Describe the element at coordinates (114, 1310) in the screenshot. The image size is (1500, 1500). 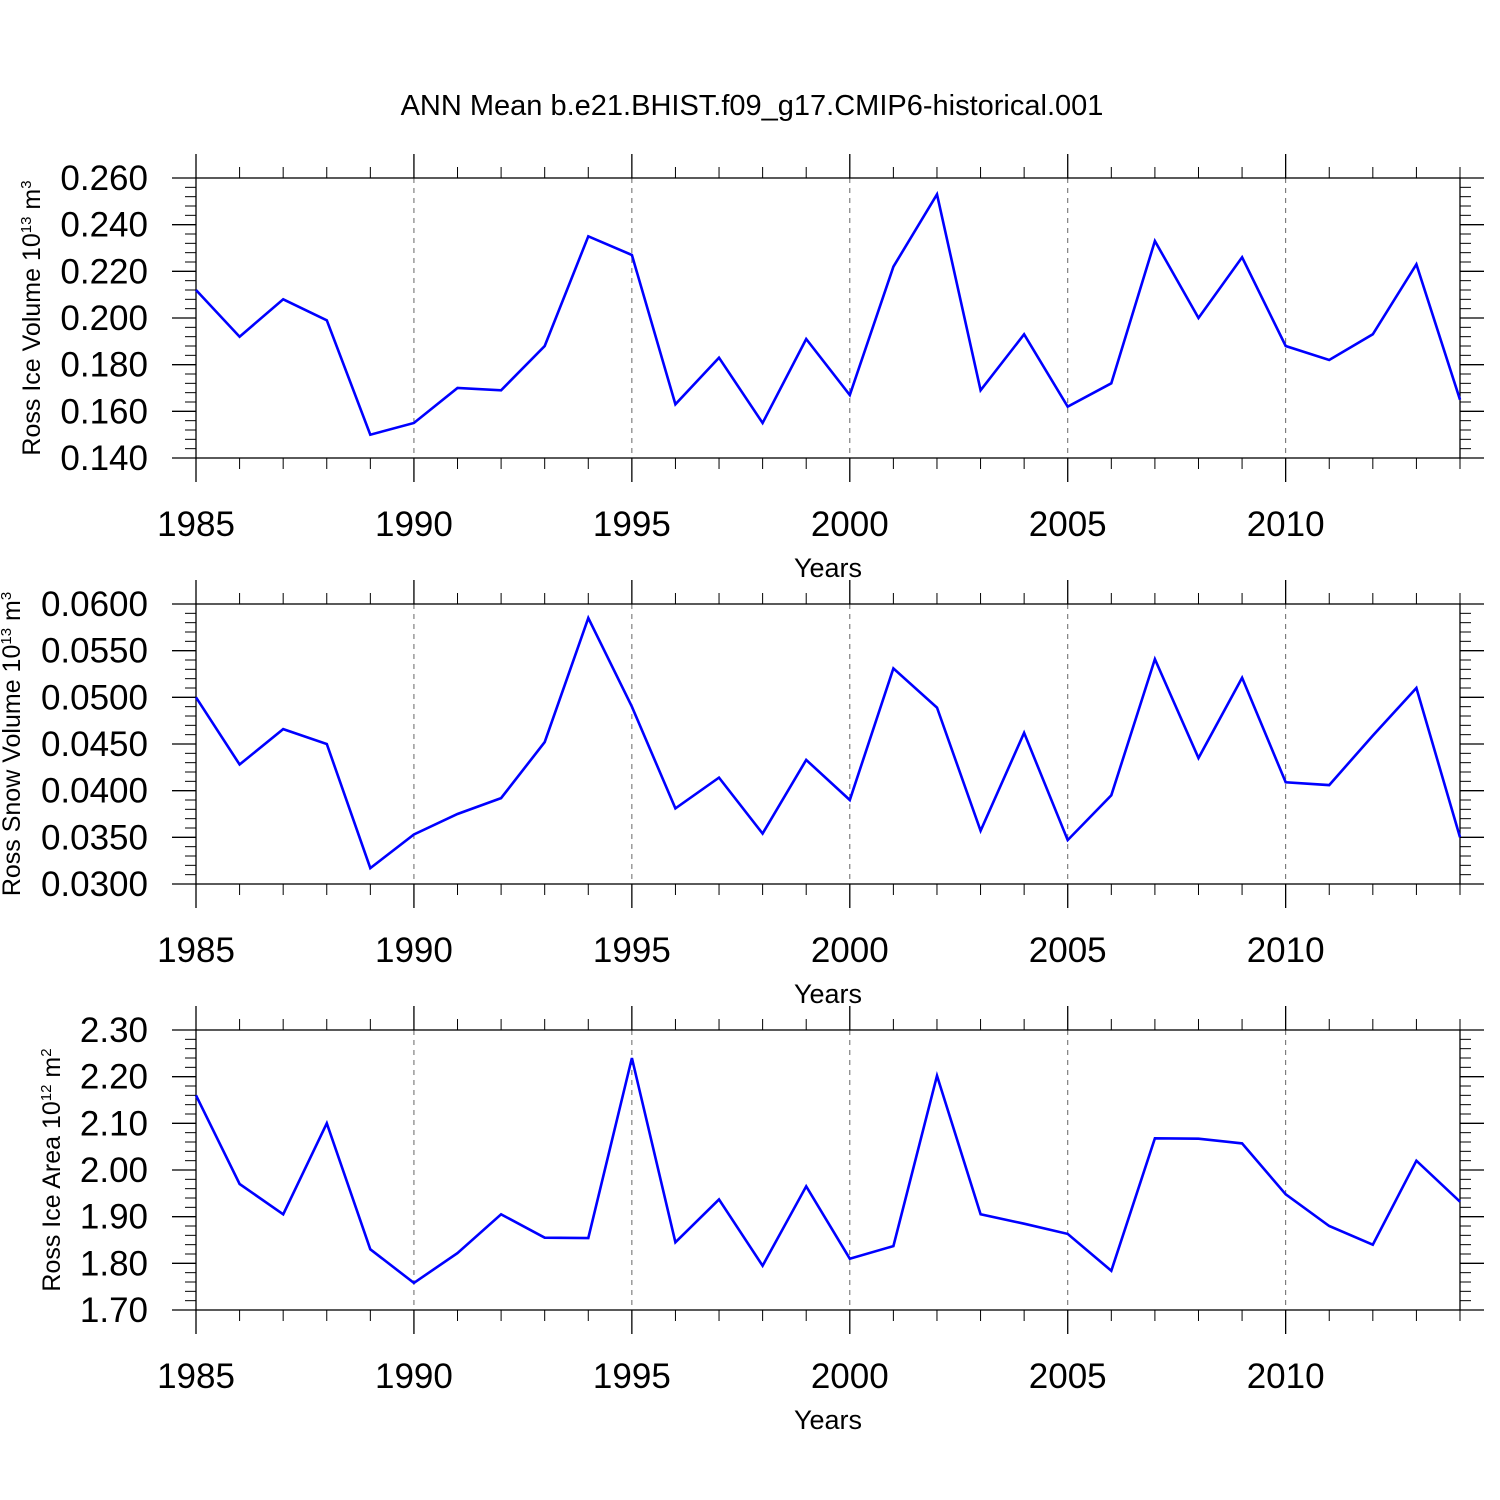
I see `panel-3-y-tick-label: 1.70` at that location.